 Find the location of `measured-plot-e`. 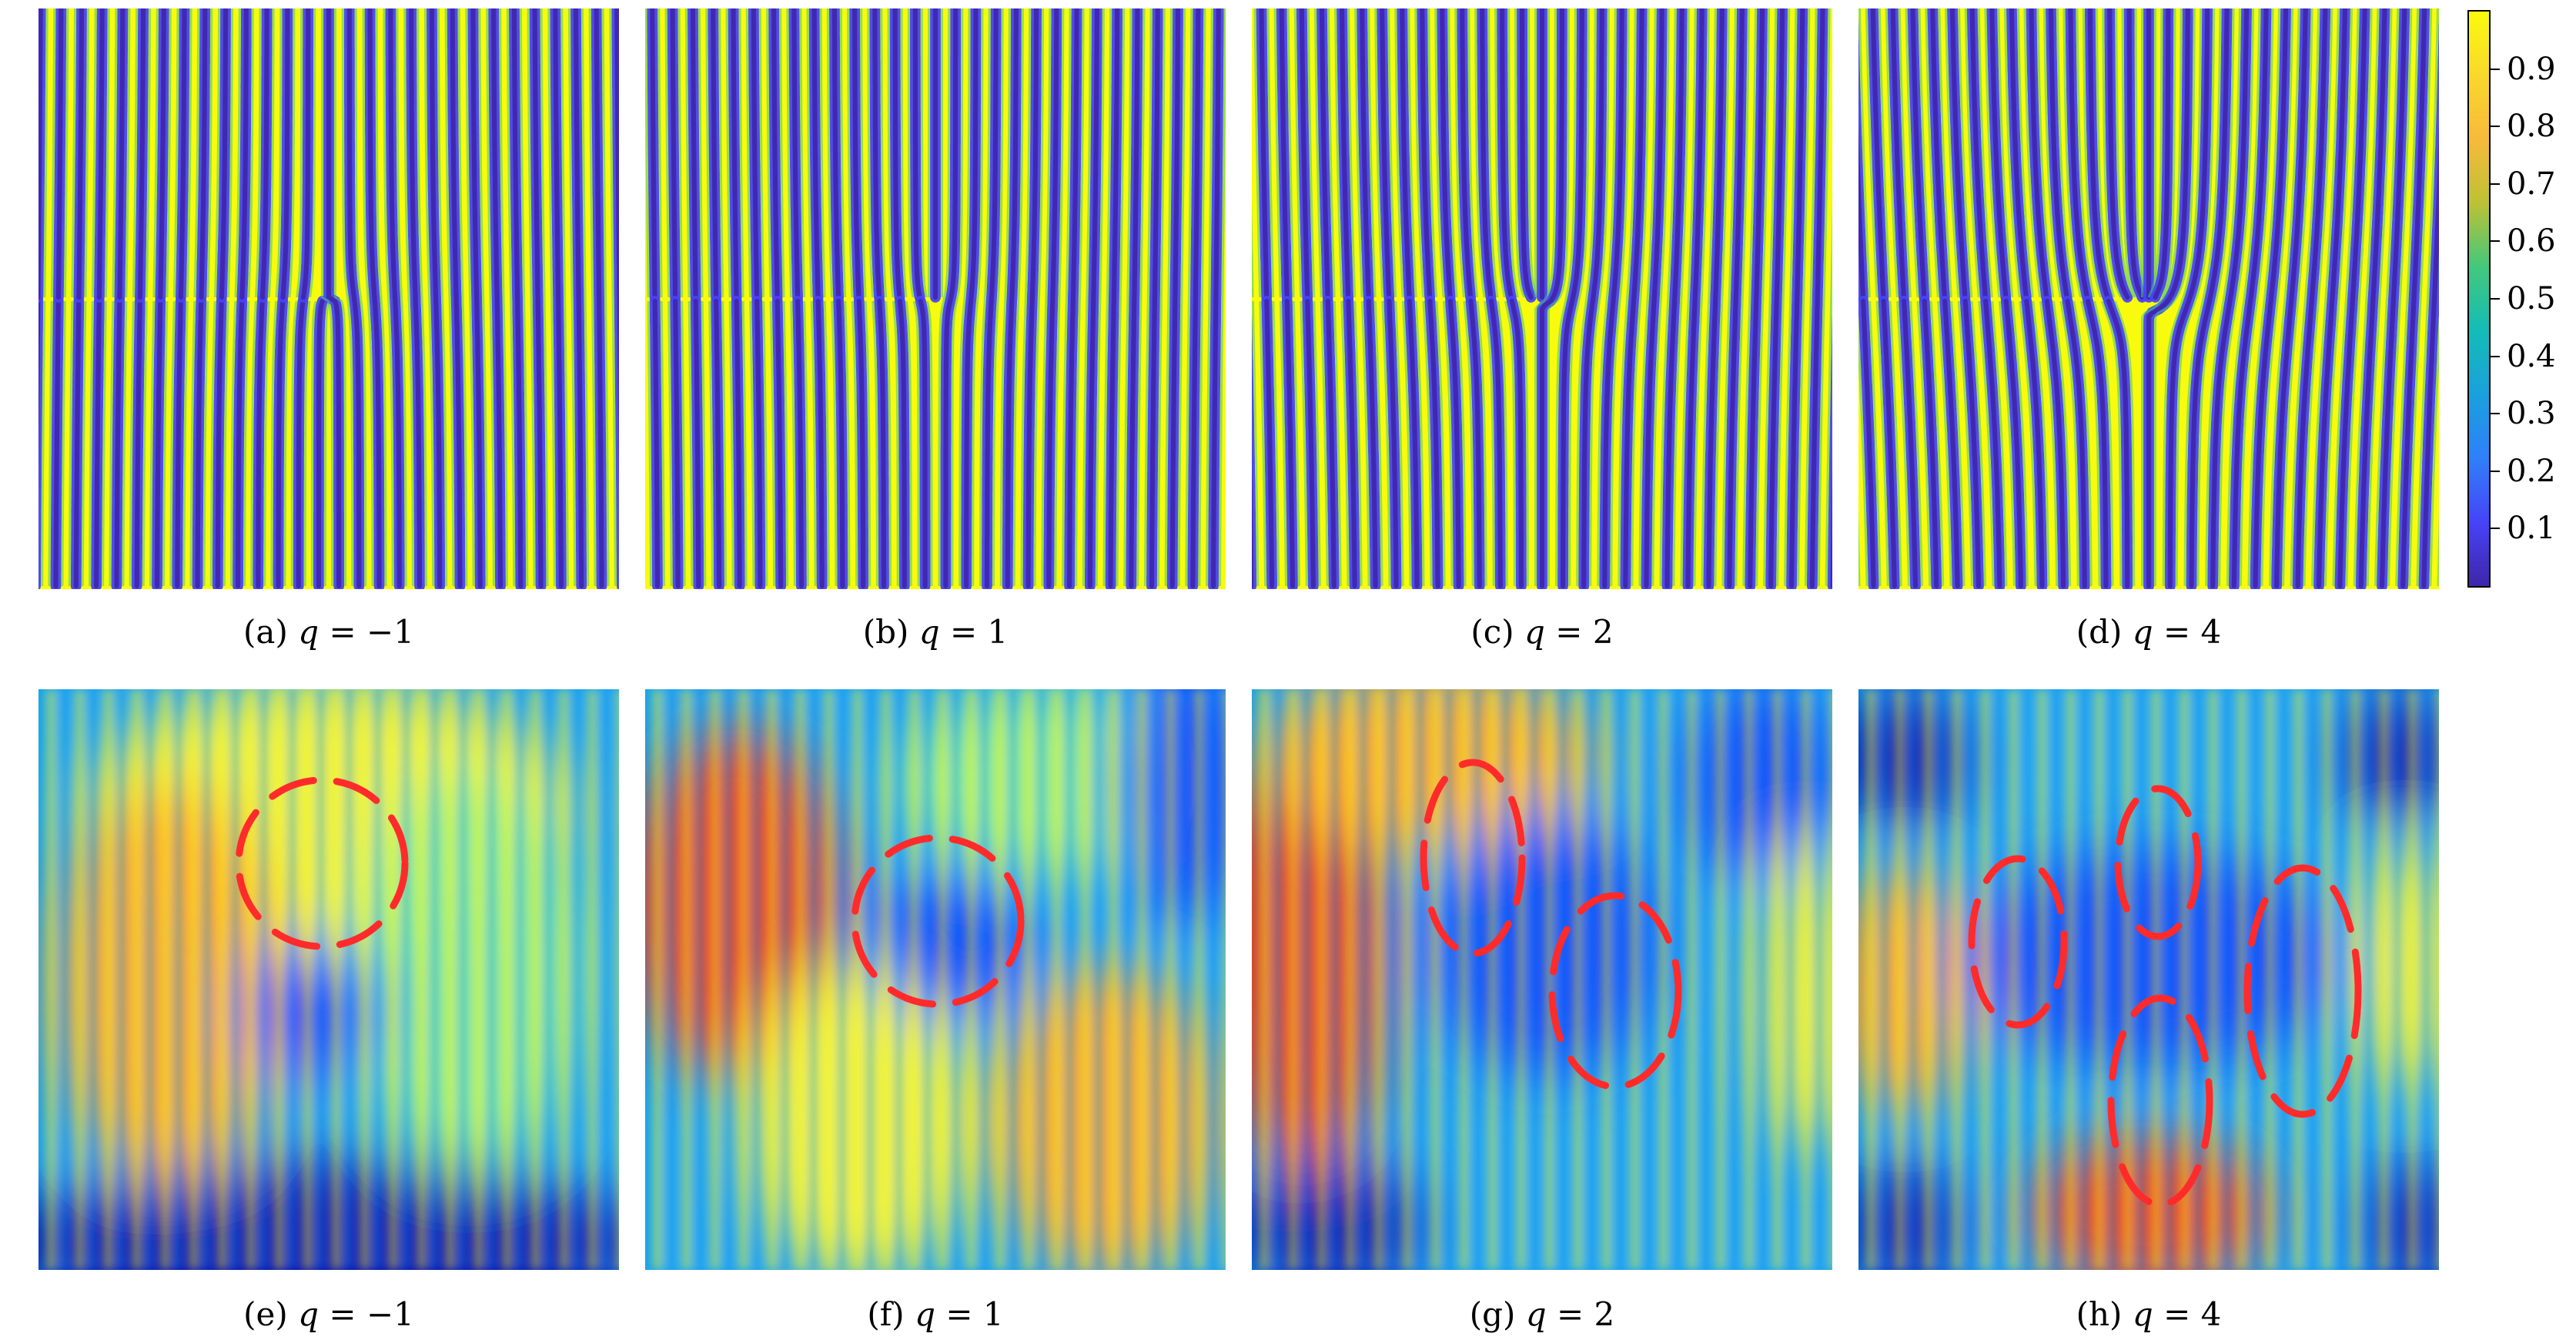

measured-plot-e is located at coordinates (329, 979).